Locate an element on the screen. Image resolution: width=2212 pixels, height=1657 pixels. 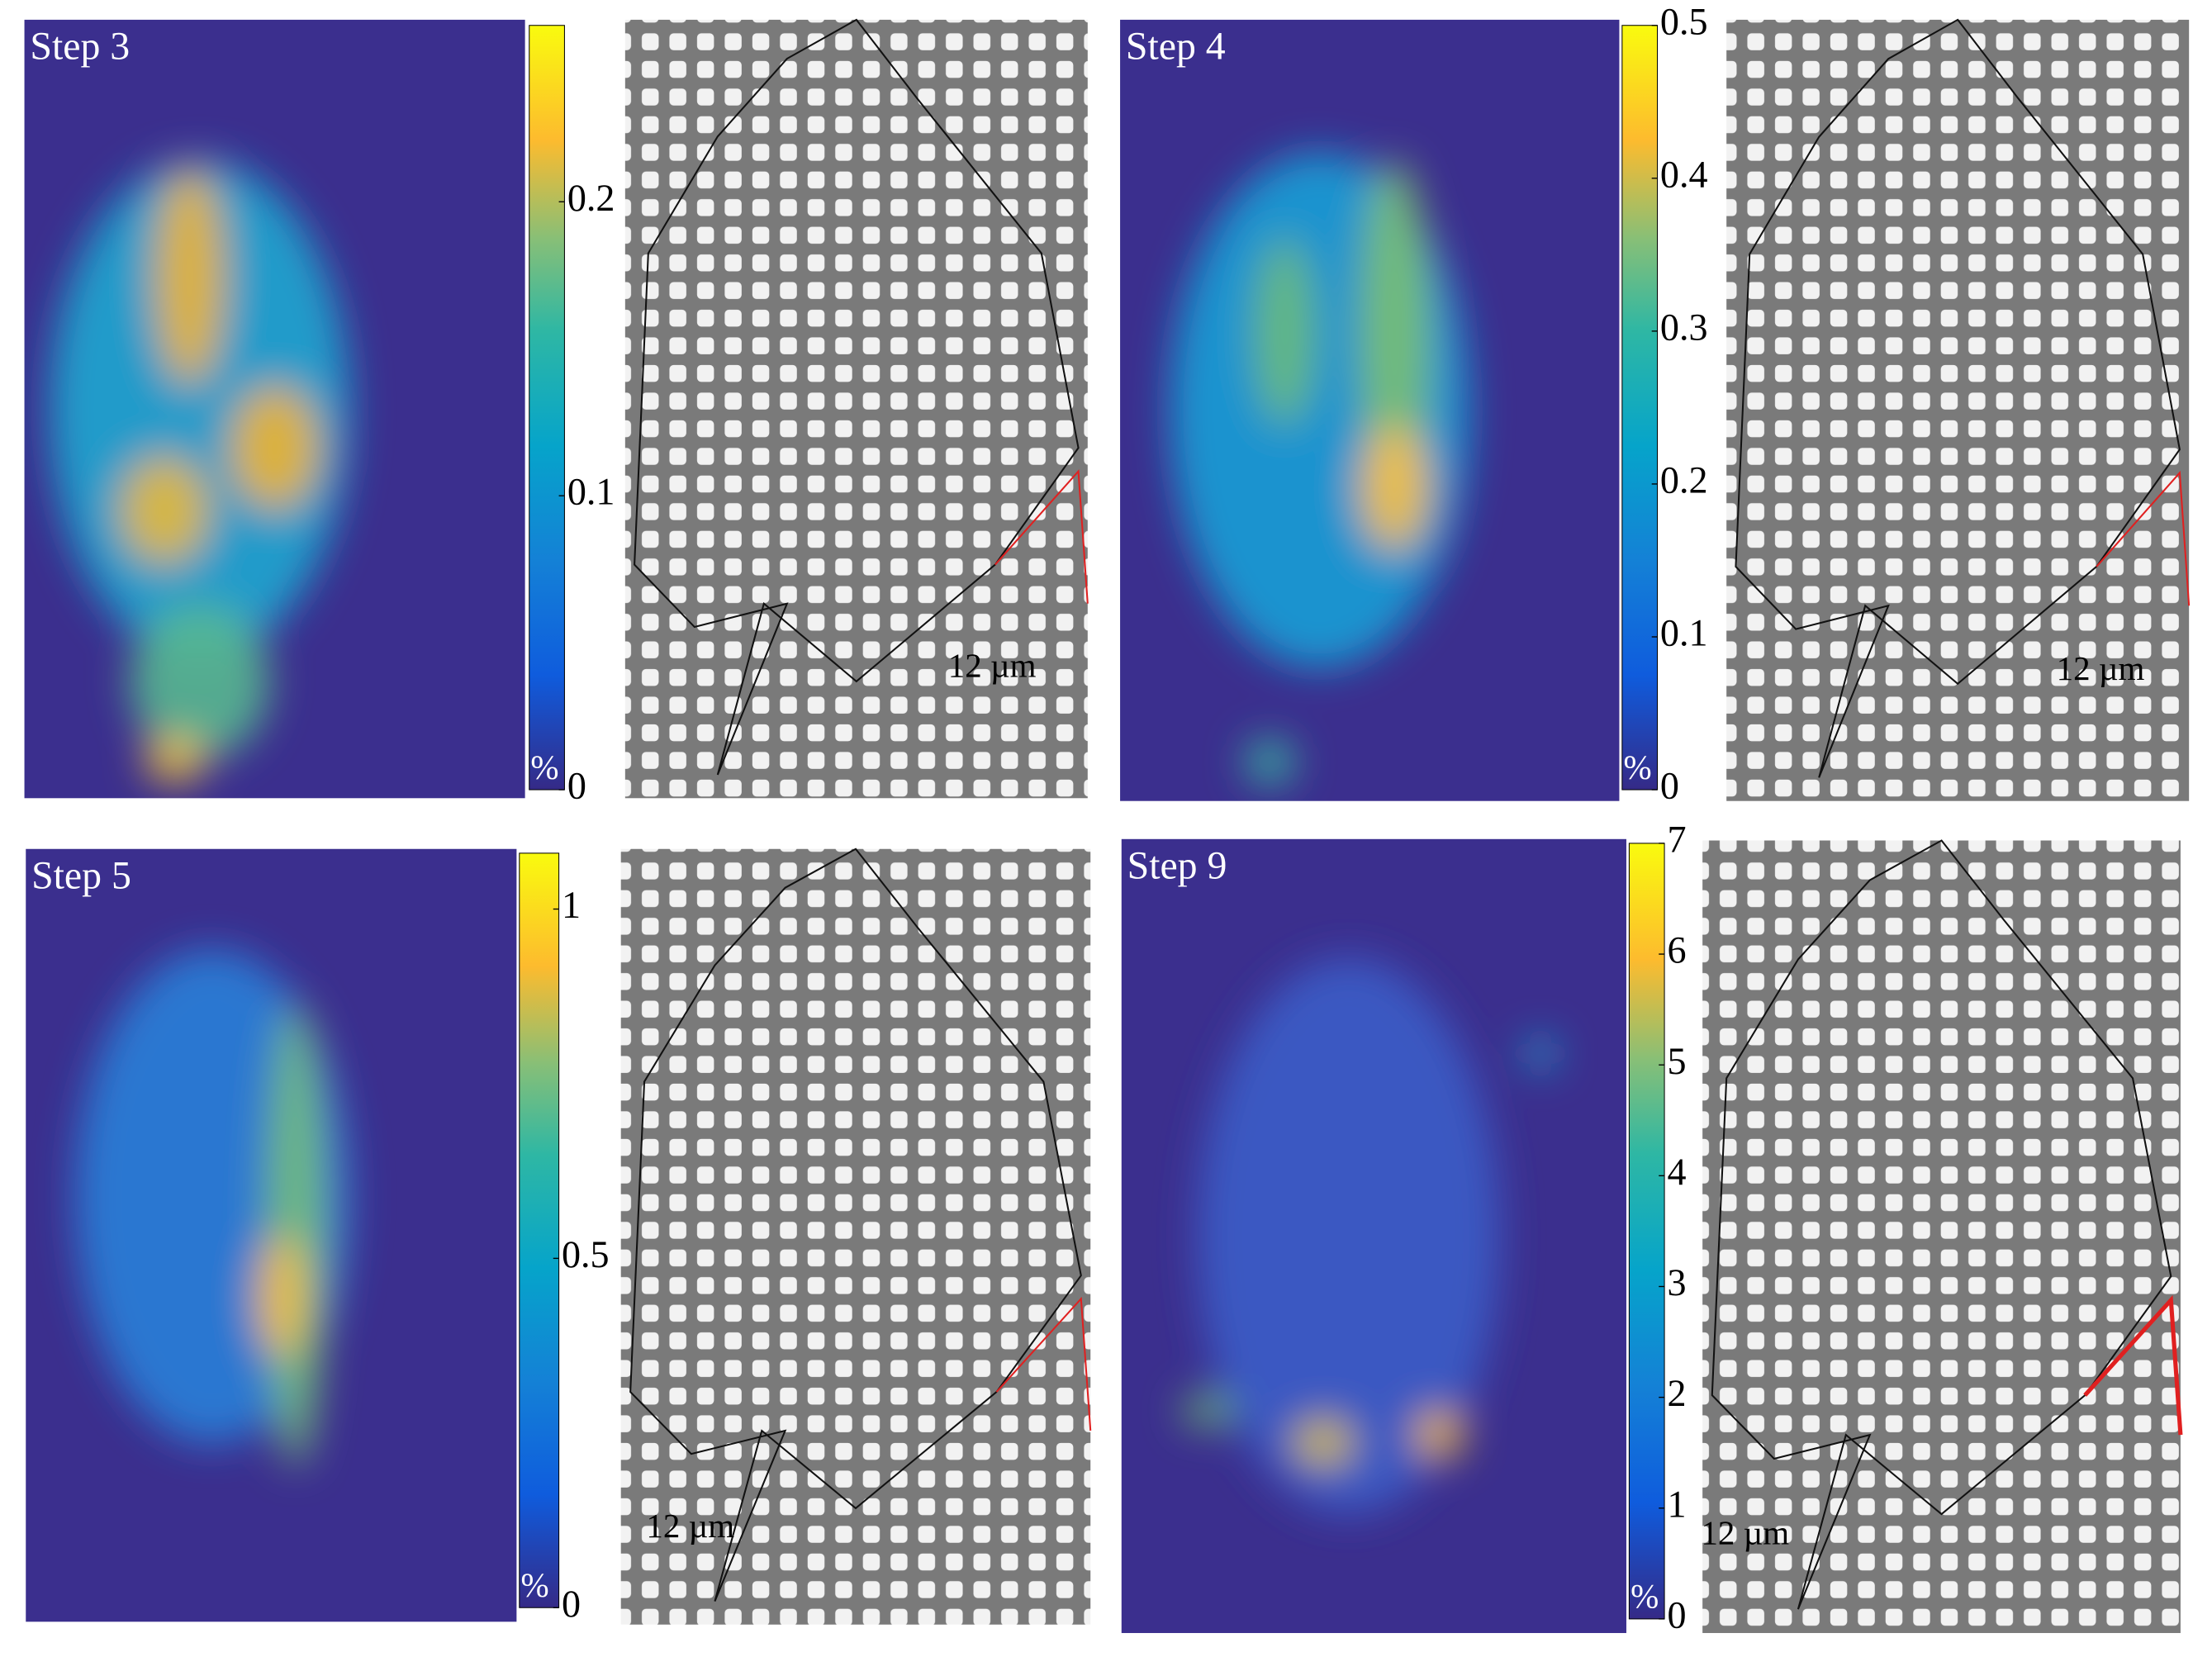
colorbar-tick-label: 7 is located at coordinates (1676, 840).